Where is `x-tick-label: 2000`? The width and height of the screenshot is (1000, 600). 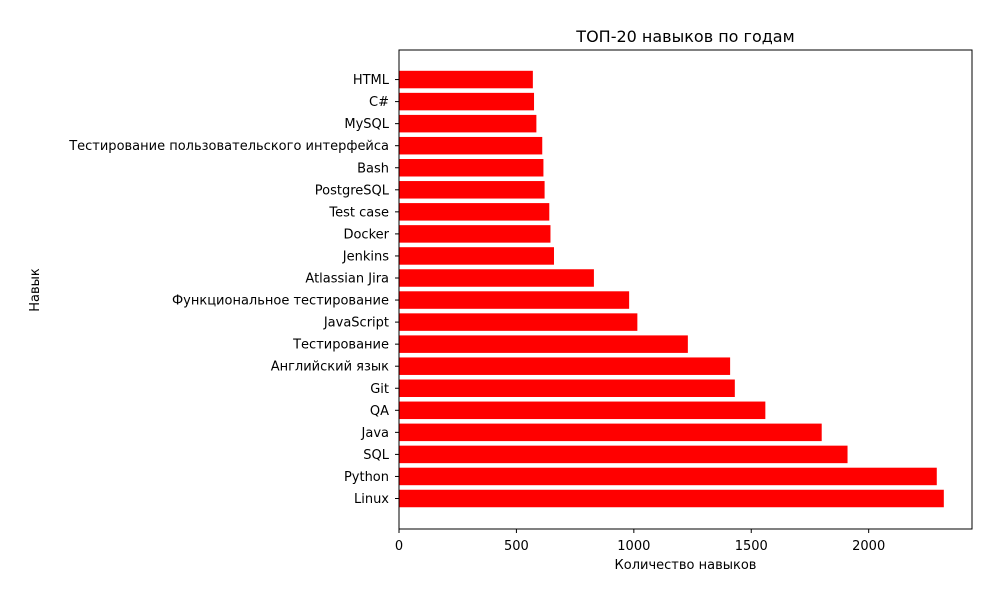
x-tick-label: 2000 is located at coordinates (868, 546).